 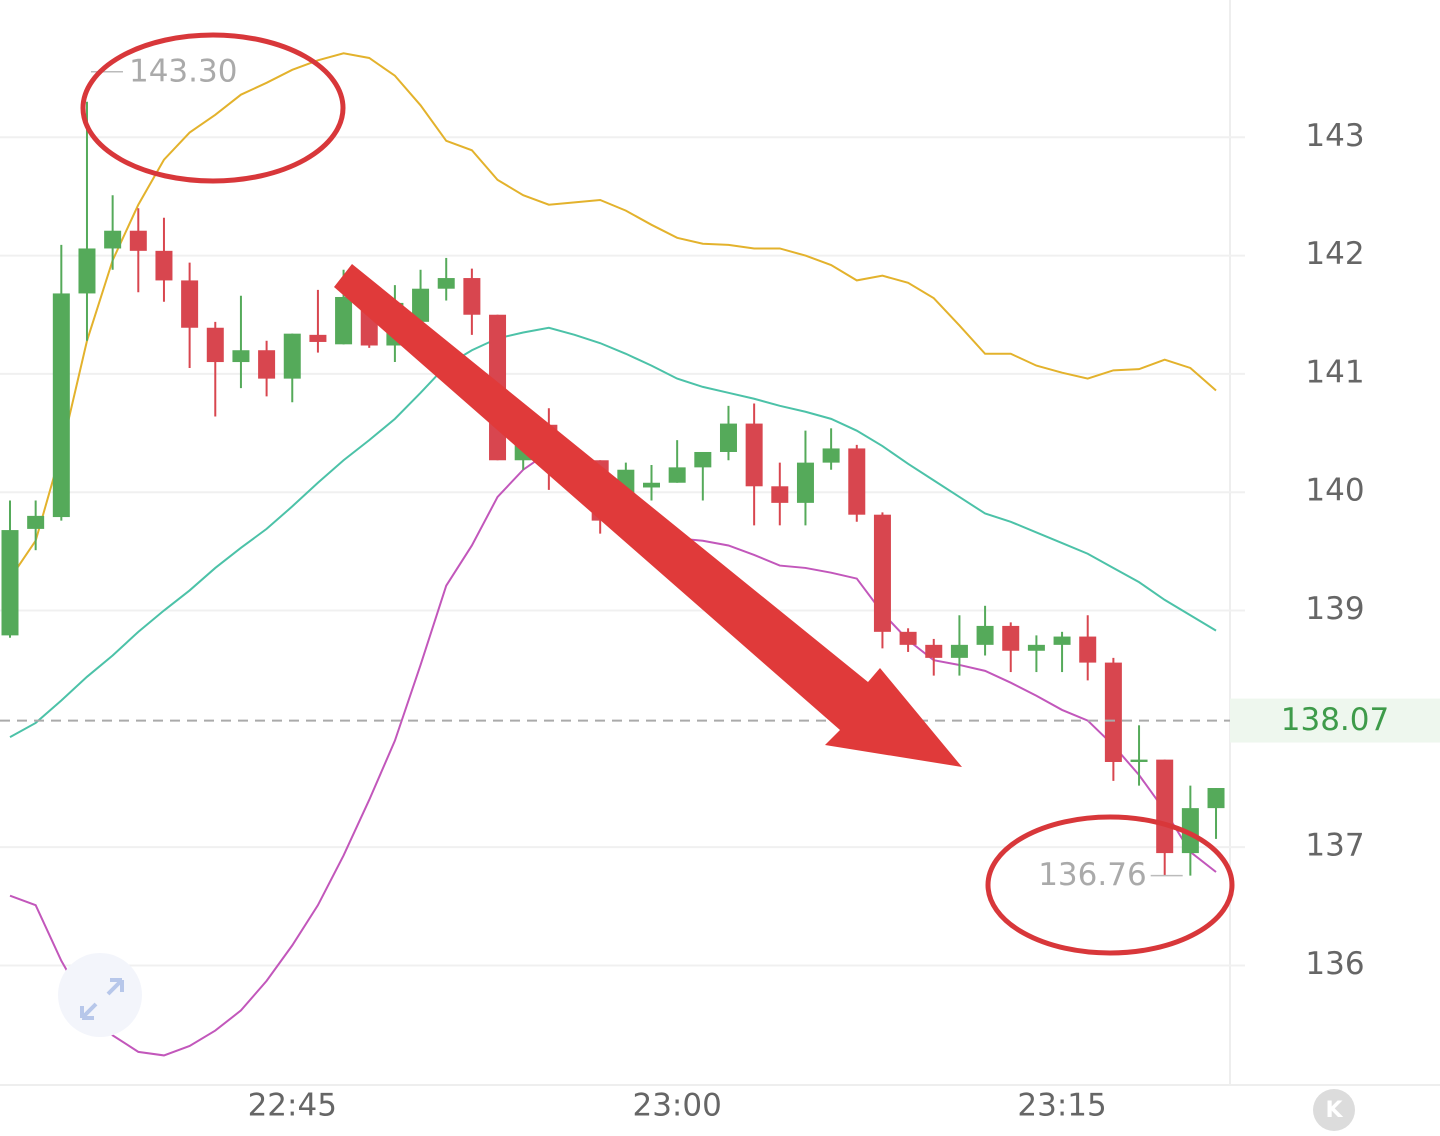 What do you see at coordinates (1092, 875) in the screenshot?
I see `low-label: 136.76` at bounding box center [1092, 875].